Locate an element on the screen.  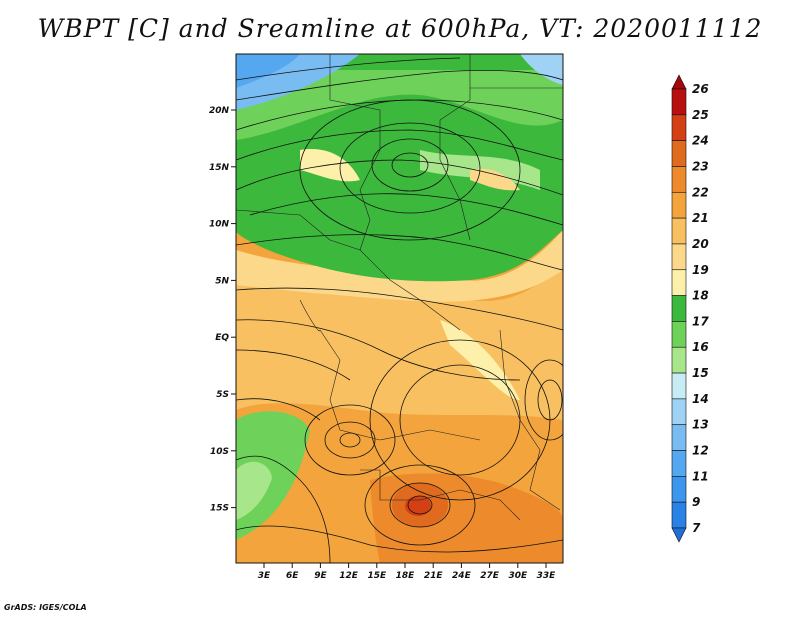
colorbar-label: 21 is located at coordinates (700, 218).